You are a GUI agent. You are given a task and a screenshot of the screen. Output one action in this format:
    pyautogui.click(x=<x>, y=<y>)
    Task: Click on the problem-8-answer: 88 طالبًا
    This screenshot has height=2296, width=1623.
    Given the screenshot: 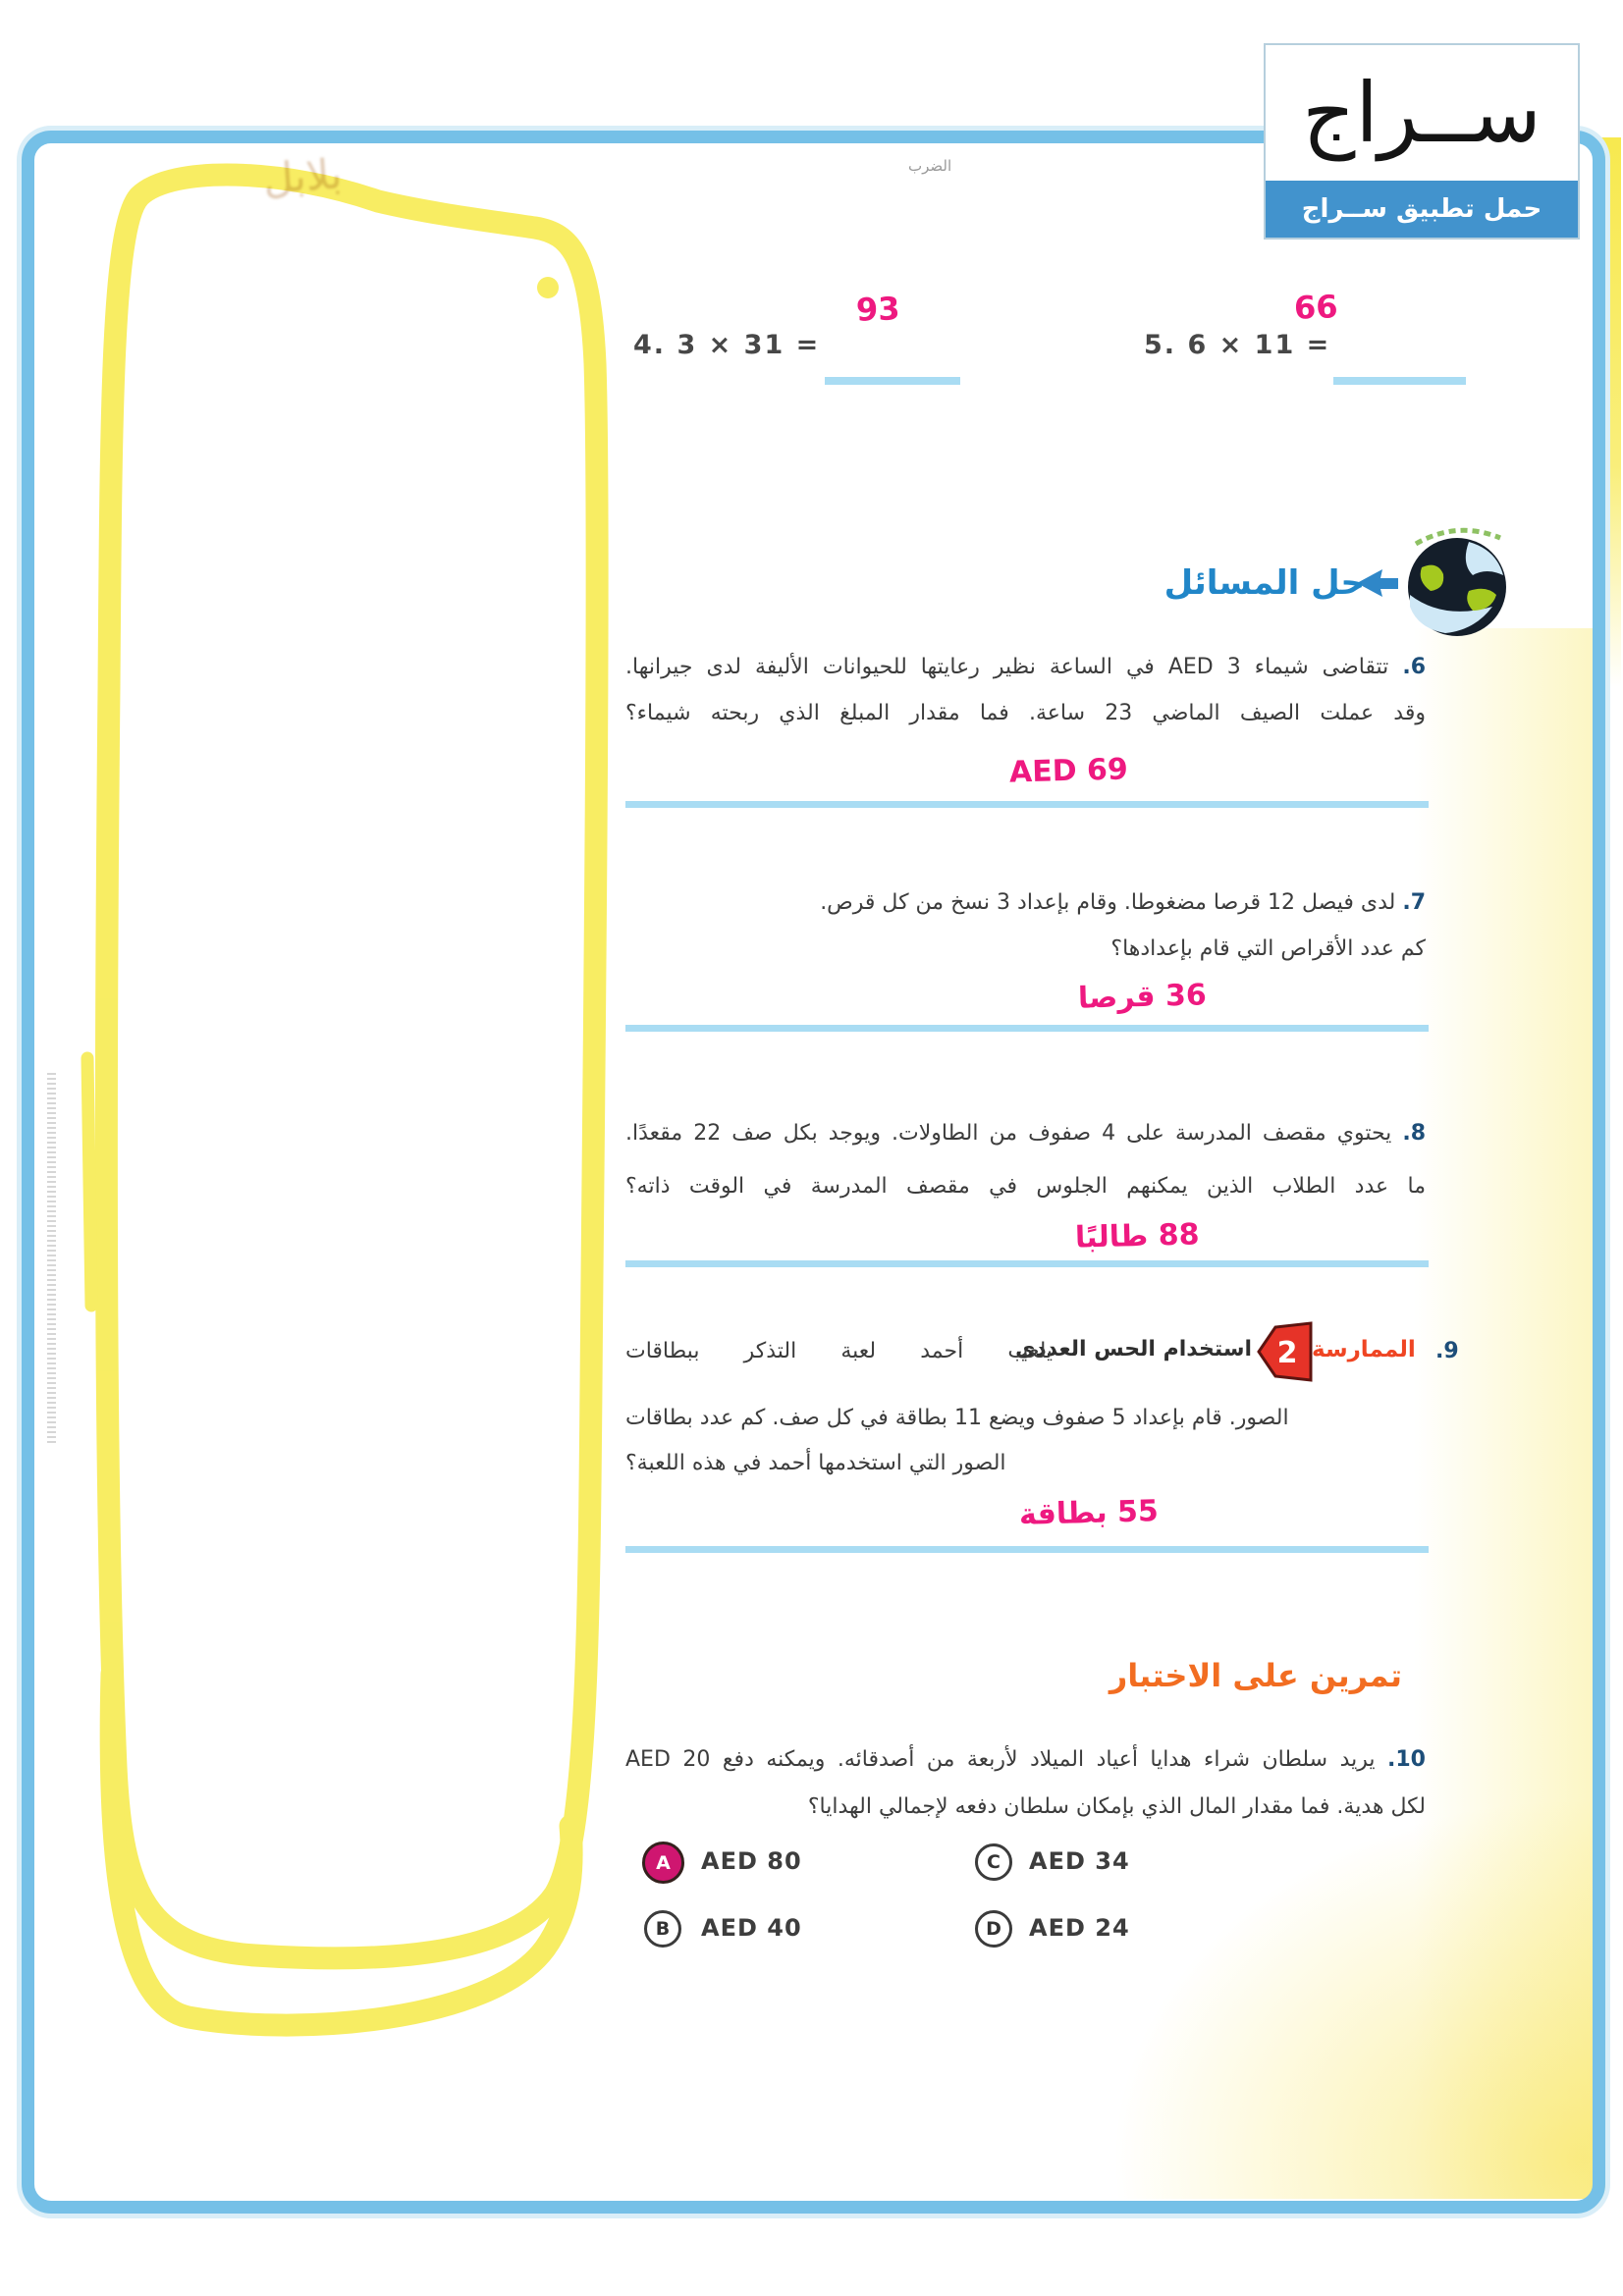 What is the action you would take?
    pyautogui.click(x=1137, y=1236)
    